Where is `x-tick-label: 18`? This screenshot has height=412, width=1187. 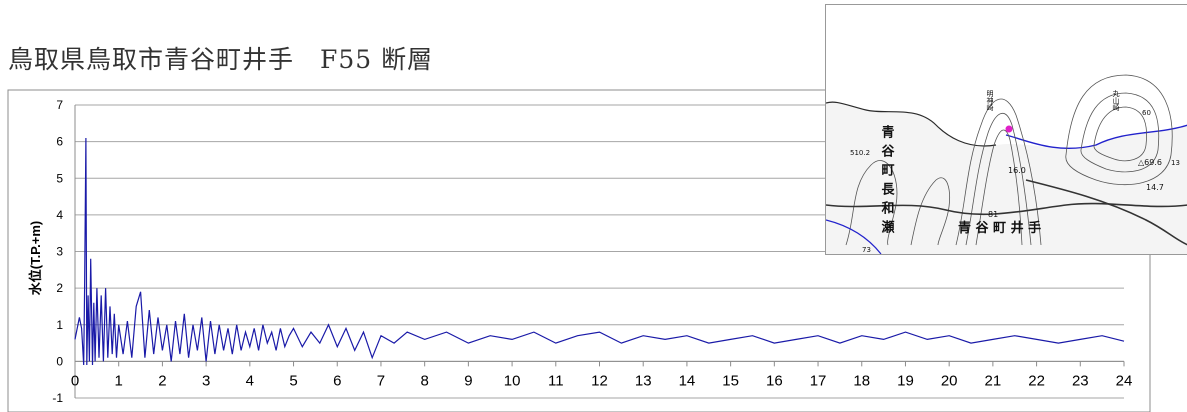
x-tick-label: 18 is located at coordinates (861, 380).